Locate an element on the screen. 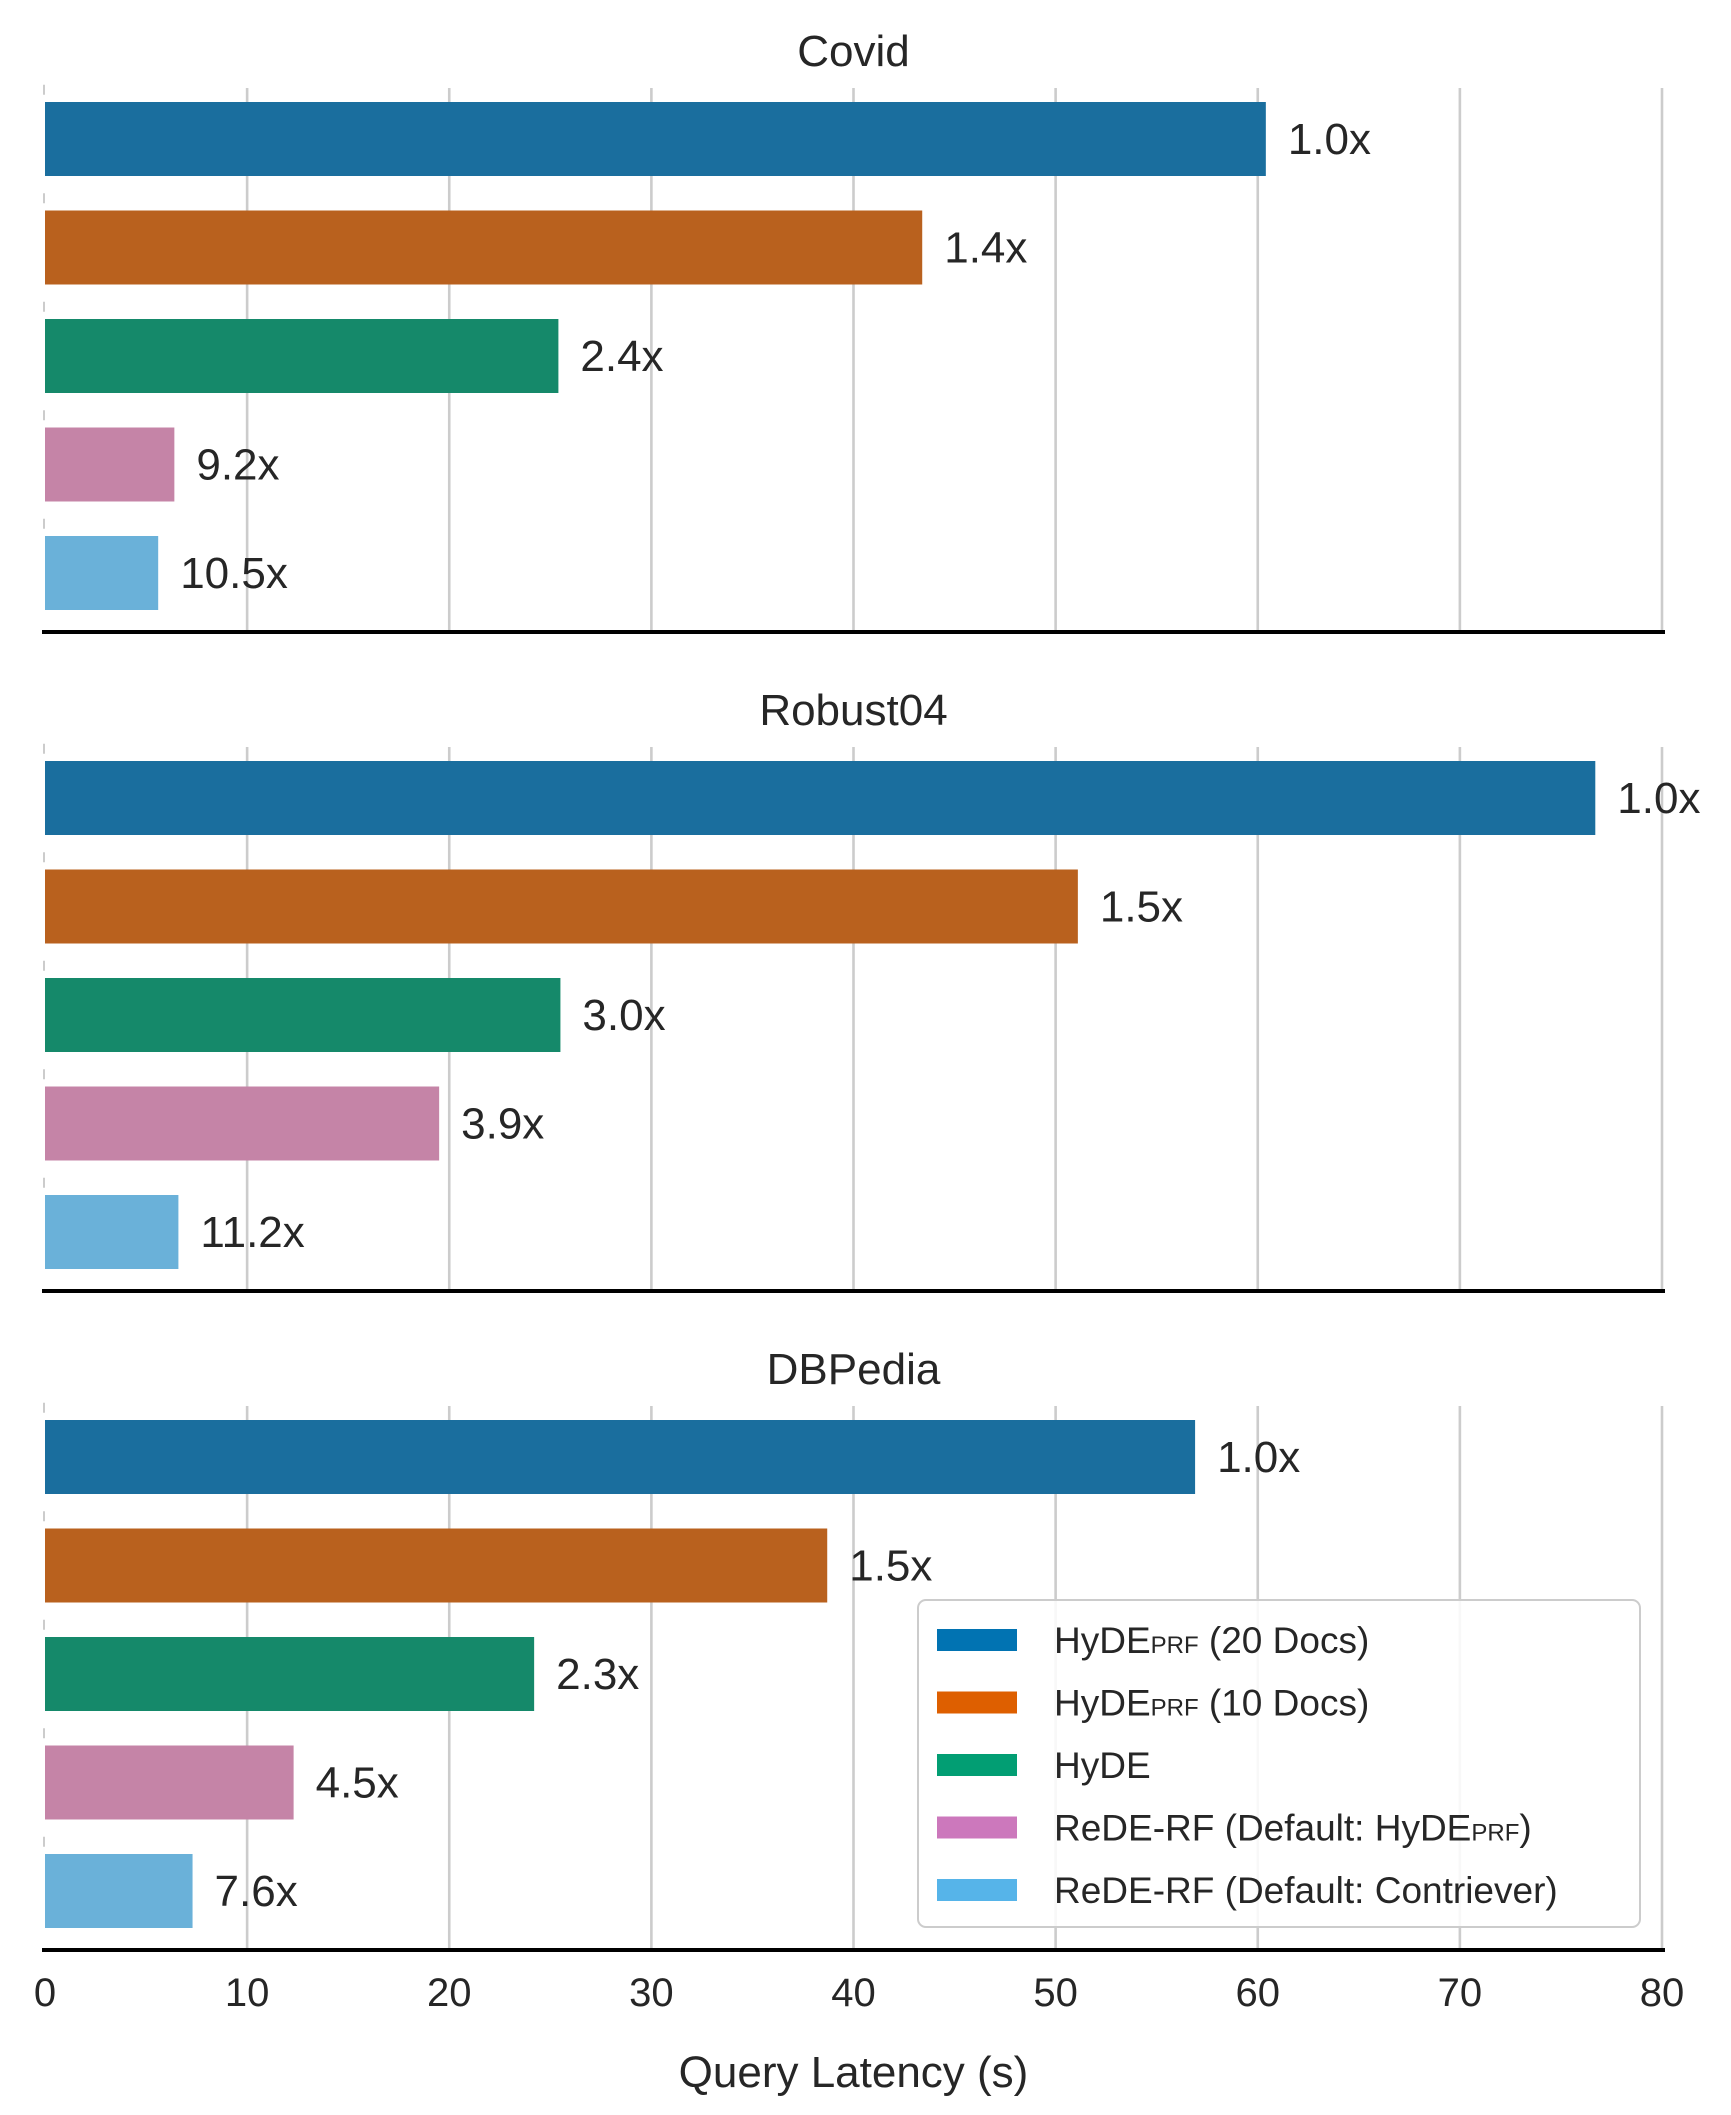 The image size is (1731, 2115). legend-entry-main: ReDE-RF (Default: Contriever) is located at coordinates (1306, 1890).